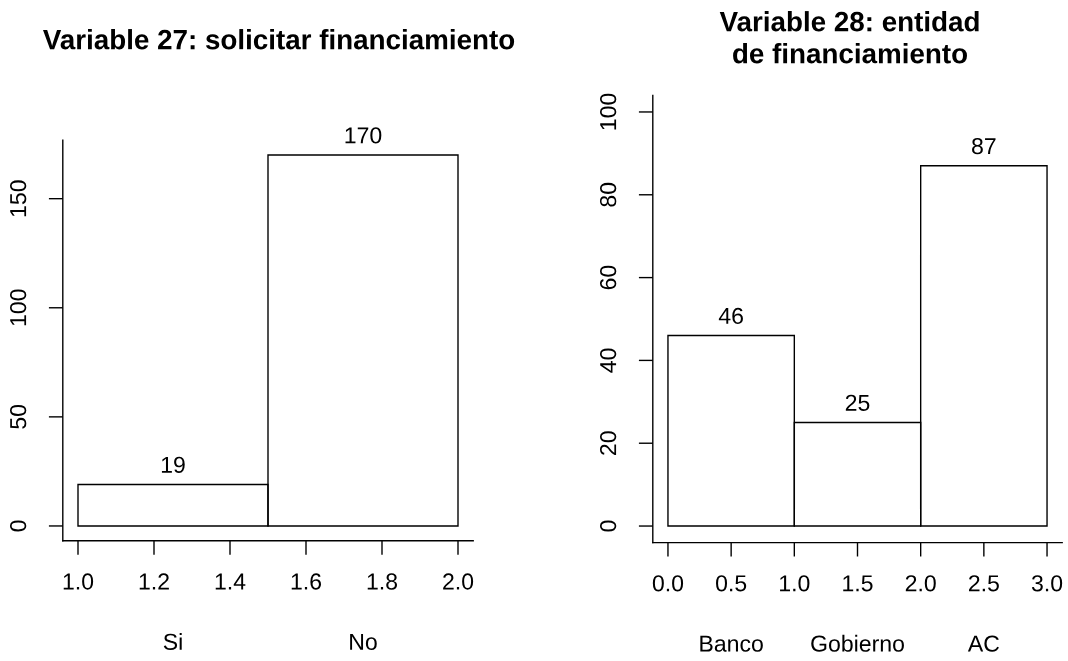 The height and width of the screenshot is (661, 1068). Describe the element at coordinates (608, 443) in the screenshot. I see `y-tick-label: 20` at that location.